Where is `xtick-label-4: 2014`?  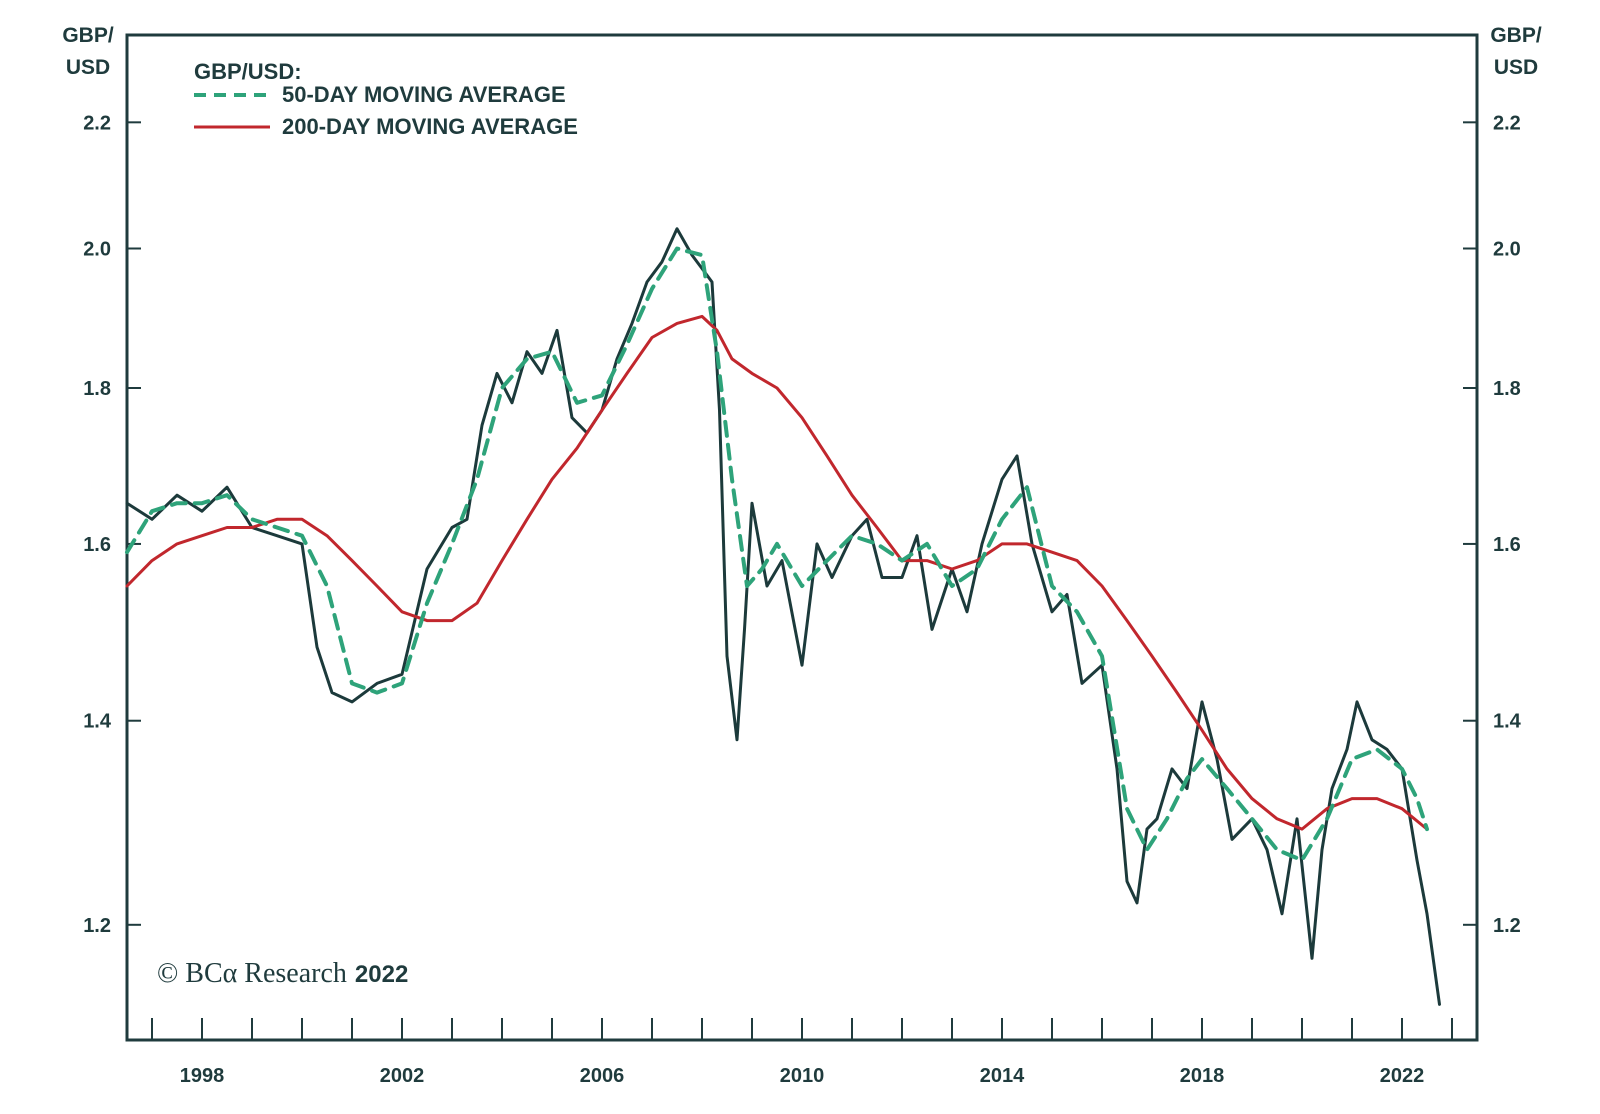
xtick-label-4: 2014 is located at coordinates (1002, 1076).